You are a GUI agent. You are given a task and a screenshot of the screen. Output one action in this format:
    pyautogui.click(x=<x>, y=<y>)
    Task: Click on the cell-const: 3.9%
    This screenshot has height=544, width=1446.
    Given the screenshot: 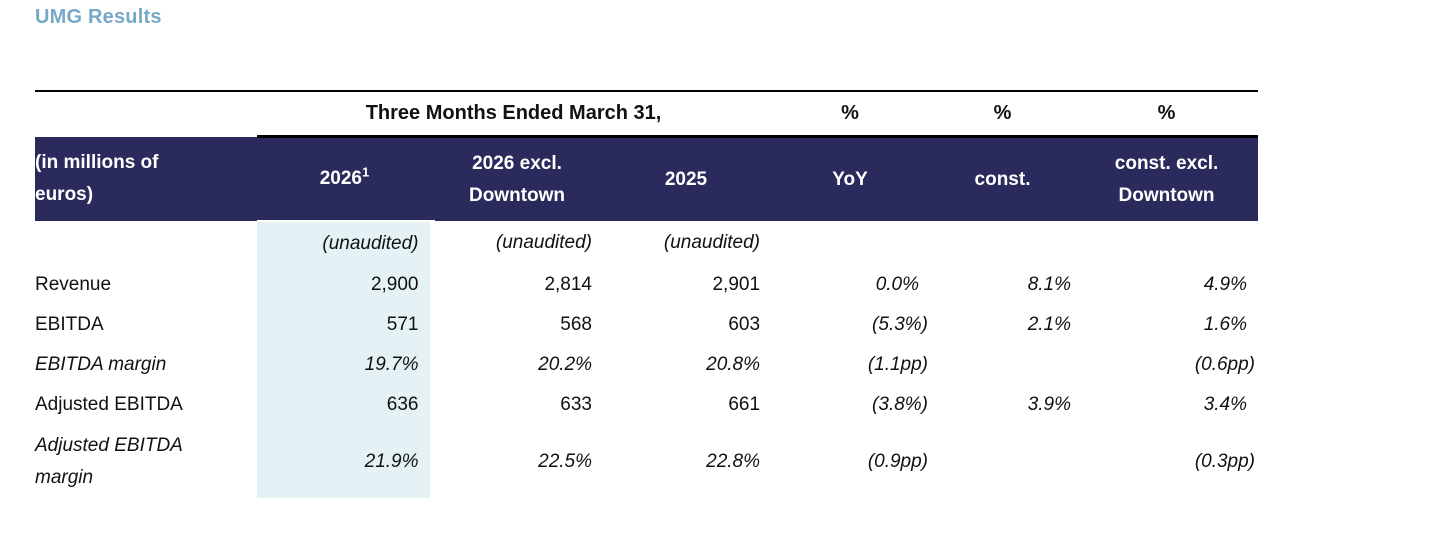 What is the action you would take?
    pyautogui.click(x=1049, y=404)
    